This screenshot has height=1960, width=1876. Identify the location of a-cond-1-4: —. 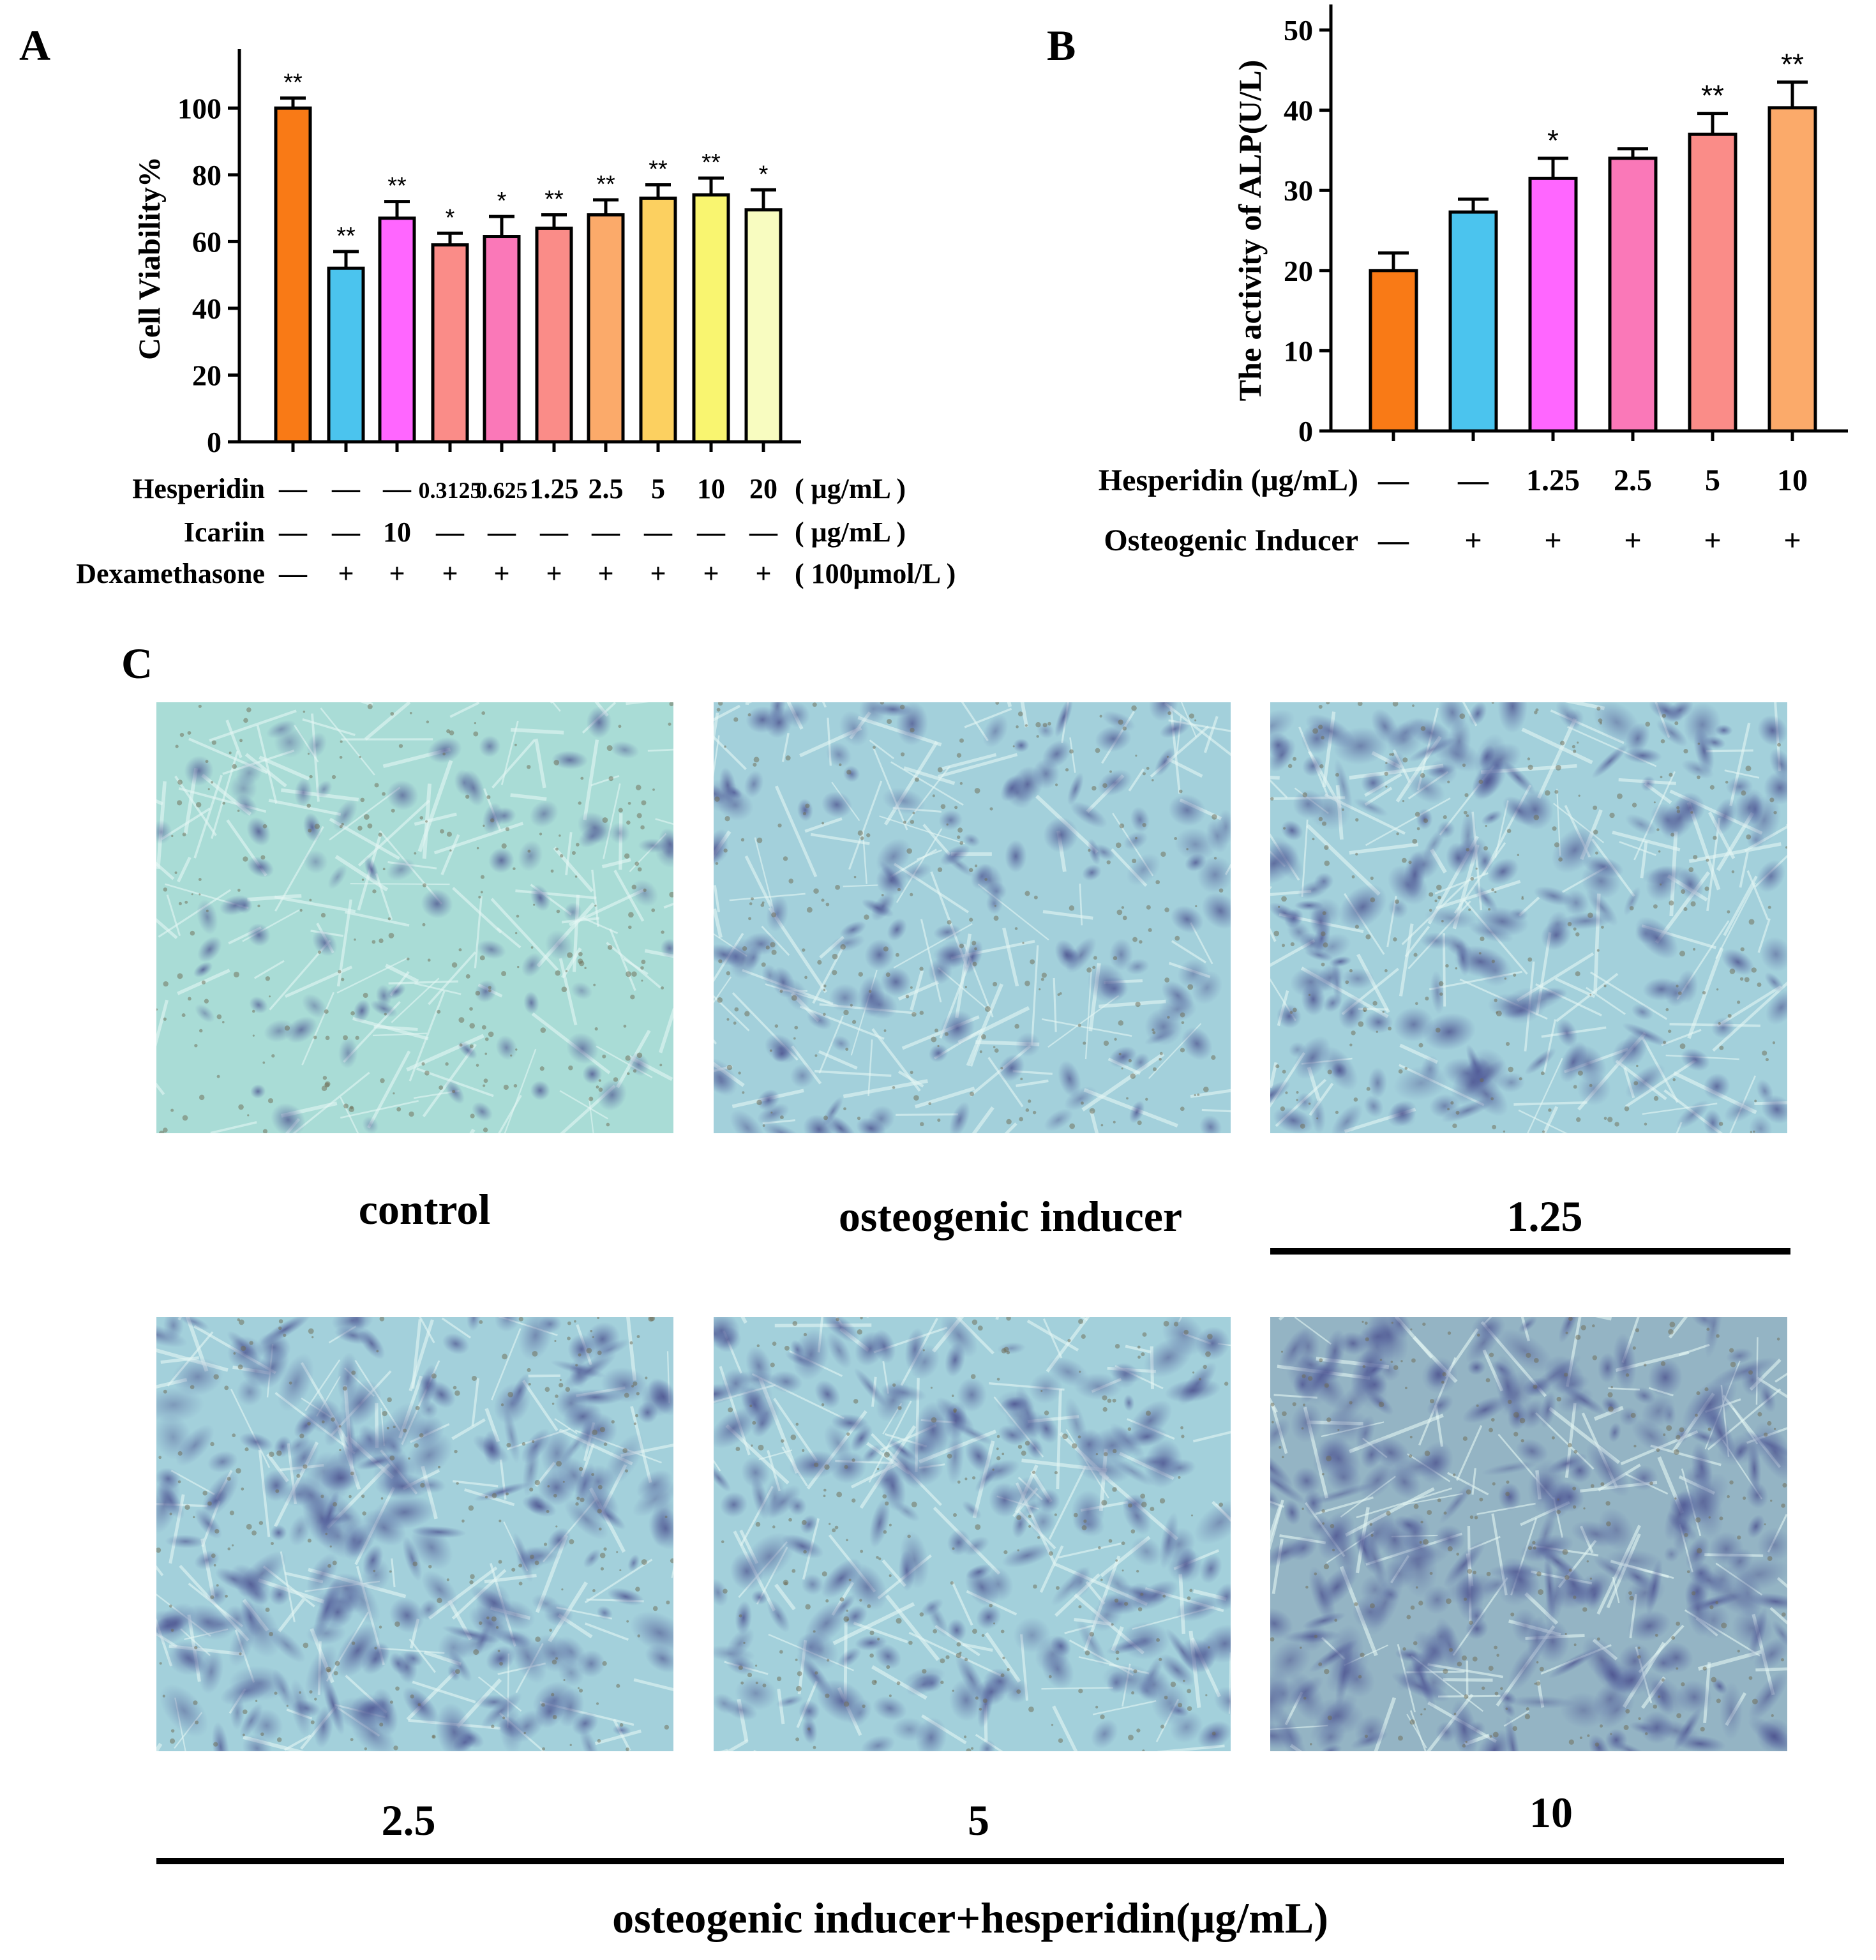
(501, 532).